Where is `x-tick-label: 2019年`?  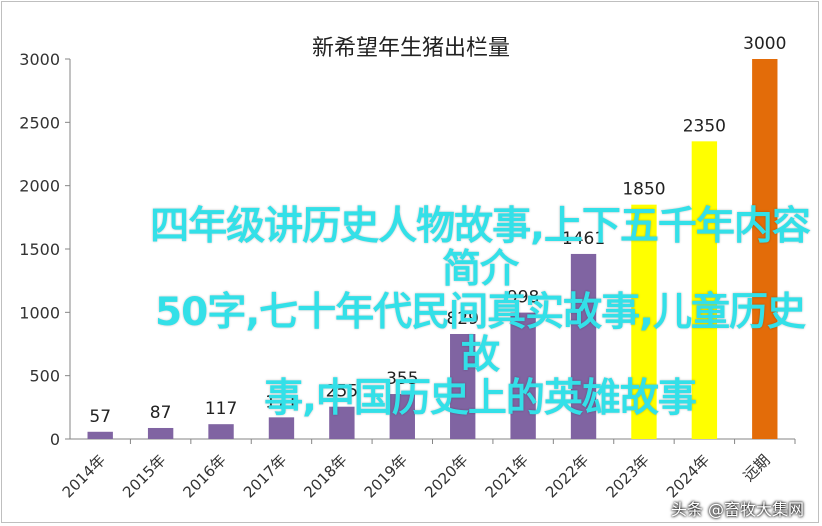 x-tick-label: 2019年 is located at coordinates (386, 476).